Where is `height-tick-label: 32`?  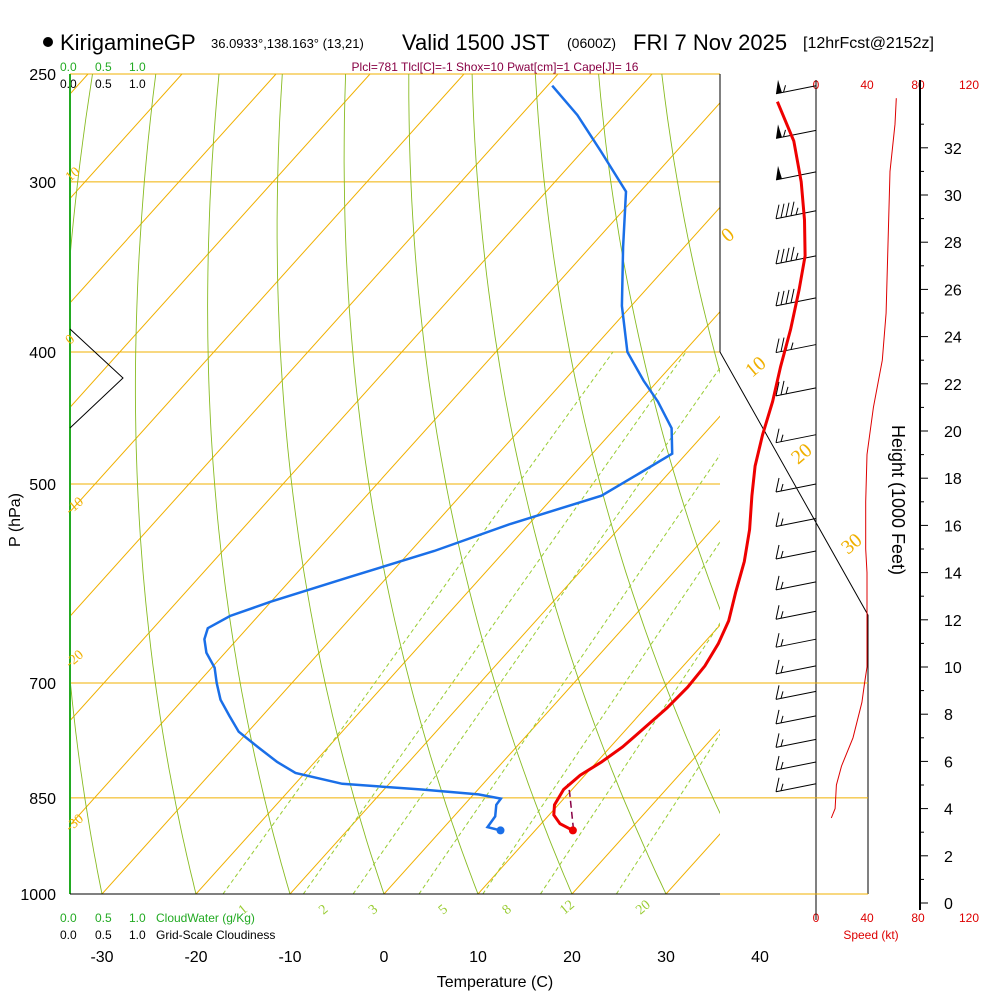
height-tick-label: 32 is located at coordinates (953, 149).